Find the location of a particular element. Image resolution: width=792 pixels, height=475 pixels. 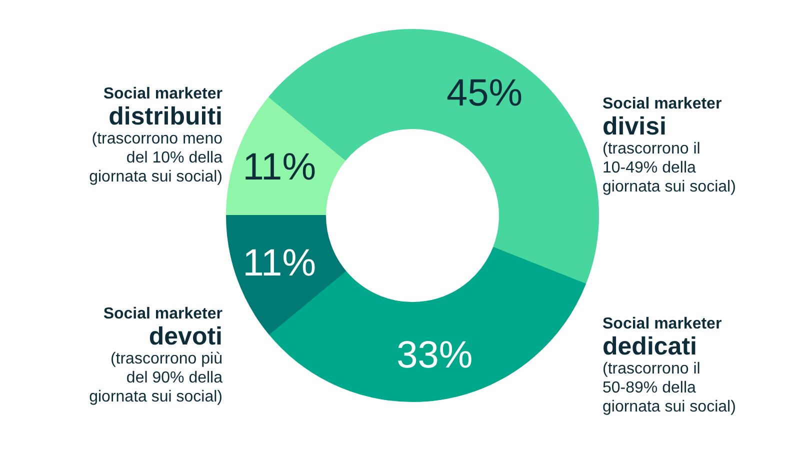

slice-label: Social marketer devoti (trascorrono più del 90% della giornata sui social) is located at coordinates (156, 356).